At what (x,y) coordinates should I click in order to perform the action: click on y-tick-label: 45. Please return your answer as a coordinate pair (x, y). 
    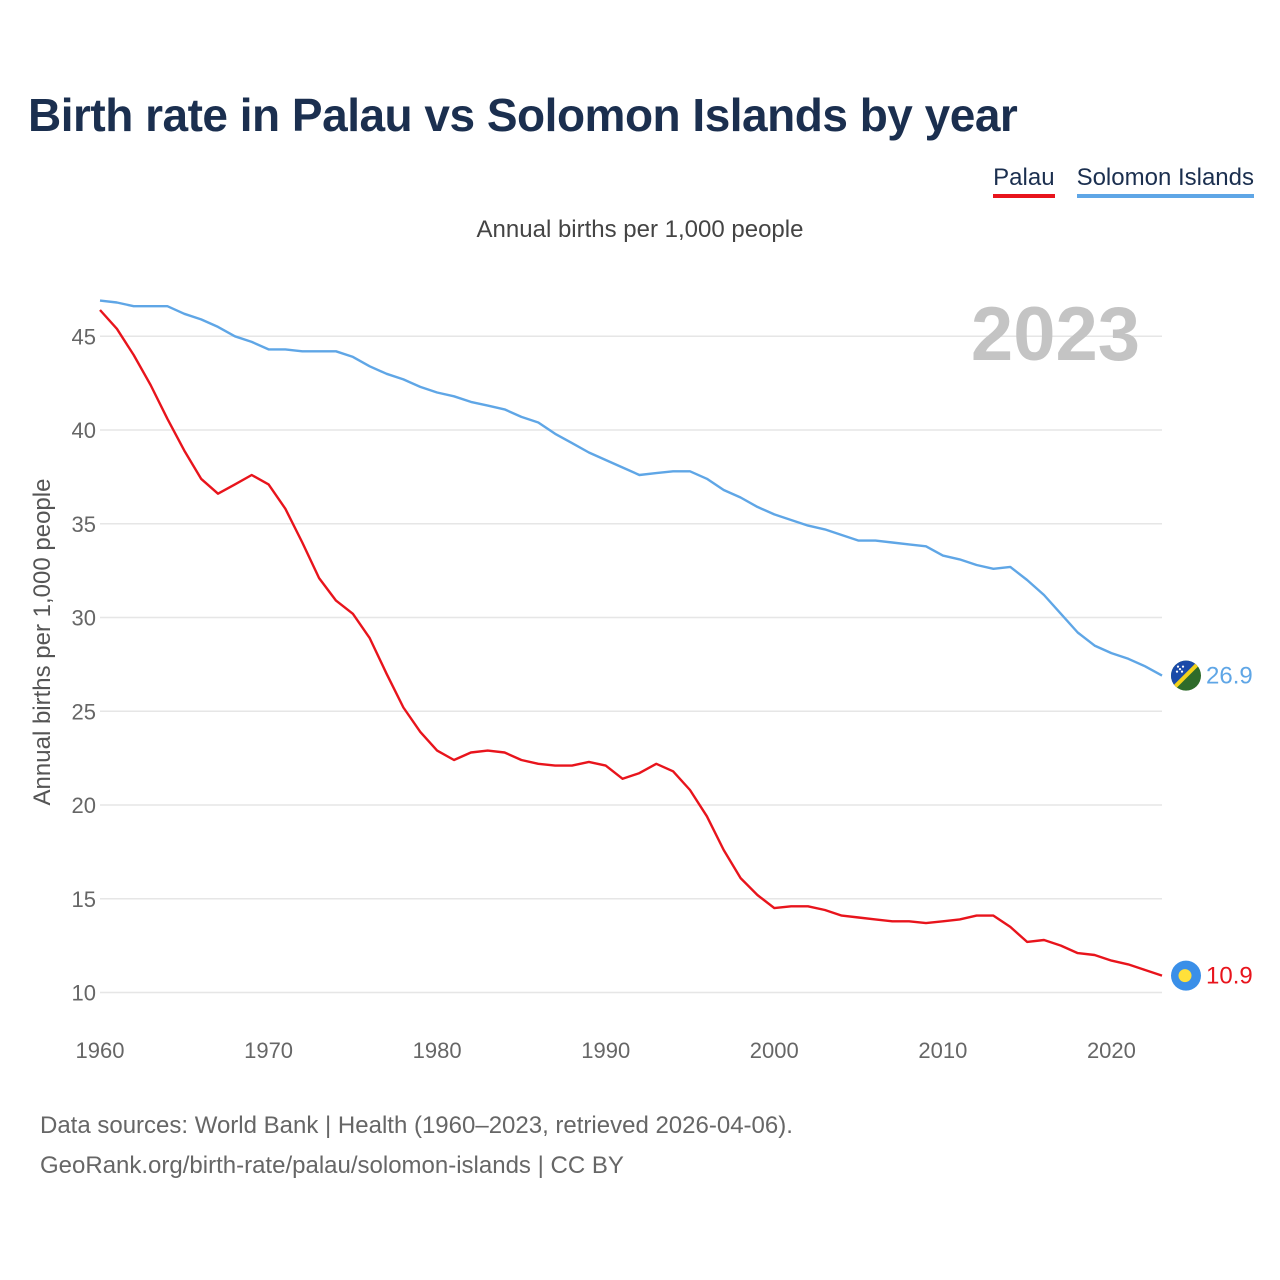
    Looking at the image, I should click on (84, 336).